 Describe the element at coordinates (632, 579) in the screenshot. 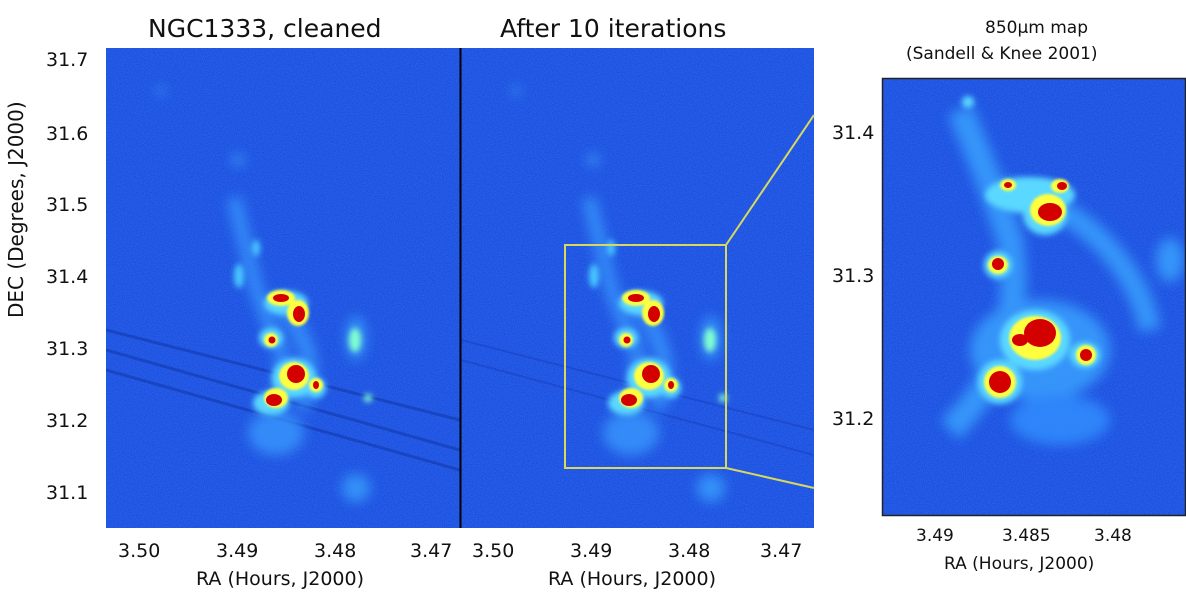

I see `panel2-x-axis-label: RA (Hours, J2000)` at that location.